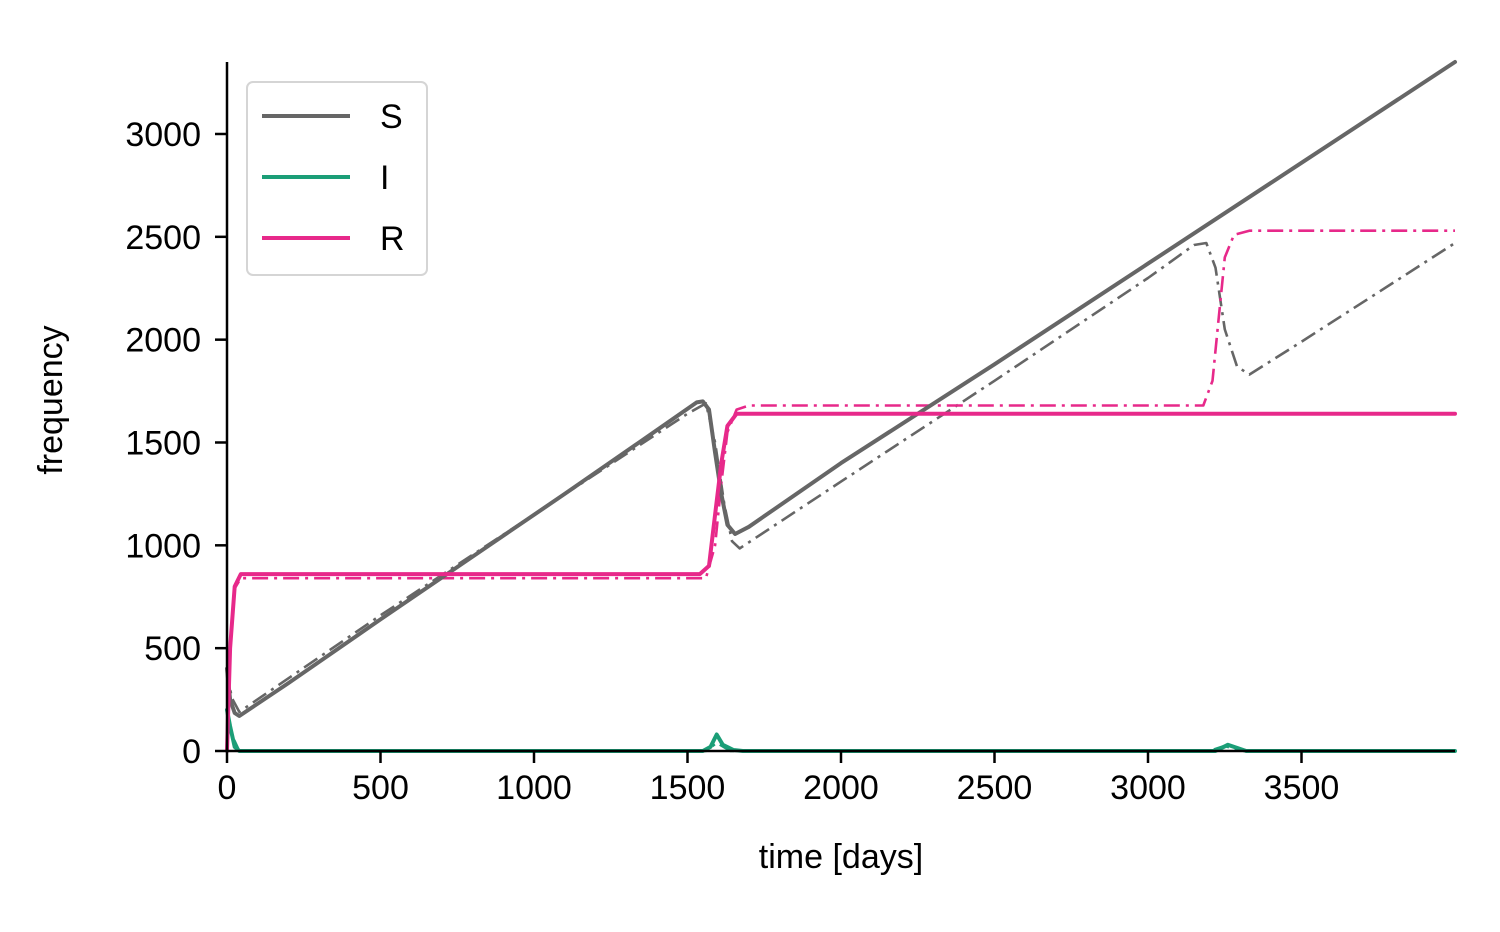 This screenshot has width=1500, height=932. I want to click on legend: SIR, so click(337, 178).